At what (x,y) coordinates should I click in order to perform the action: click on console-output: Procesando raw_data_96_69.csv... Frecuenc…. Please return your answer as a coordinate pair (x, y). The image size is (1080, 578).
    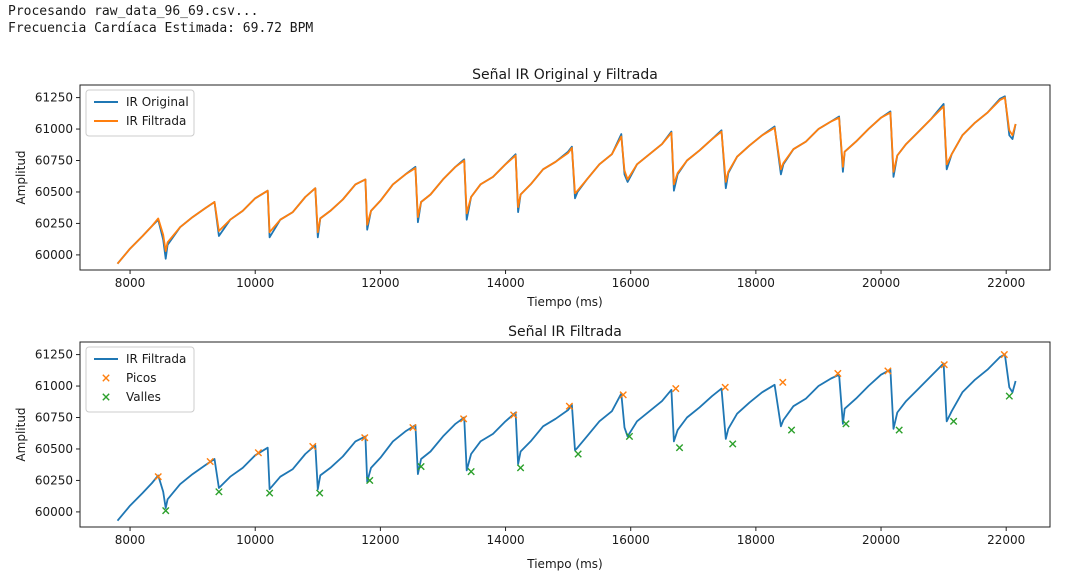
    Looking at the image, I should click on (160, 20).